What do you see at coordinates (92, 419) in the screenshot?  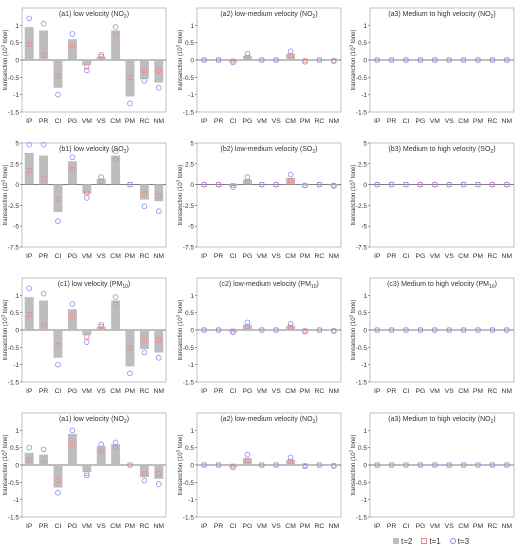 I see `title-text: (a1) low velocity (NO` at bounding box center [92, 419].